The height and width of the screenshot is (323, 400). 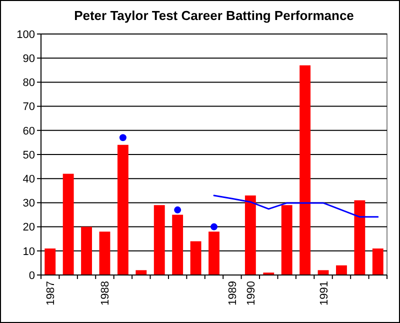 I want to click on y-tick-label: 40, so click(x=28, y=179).